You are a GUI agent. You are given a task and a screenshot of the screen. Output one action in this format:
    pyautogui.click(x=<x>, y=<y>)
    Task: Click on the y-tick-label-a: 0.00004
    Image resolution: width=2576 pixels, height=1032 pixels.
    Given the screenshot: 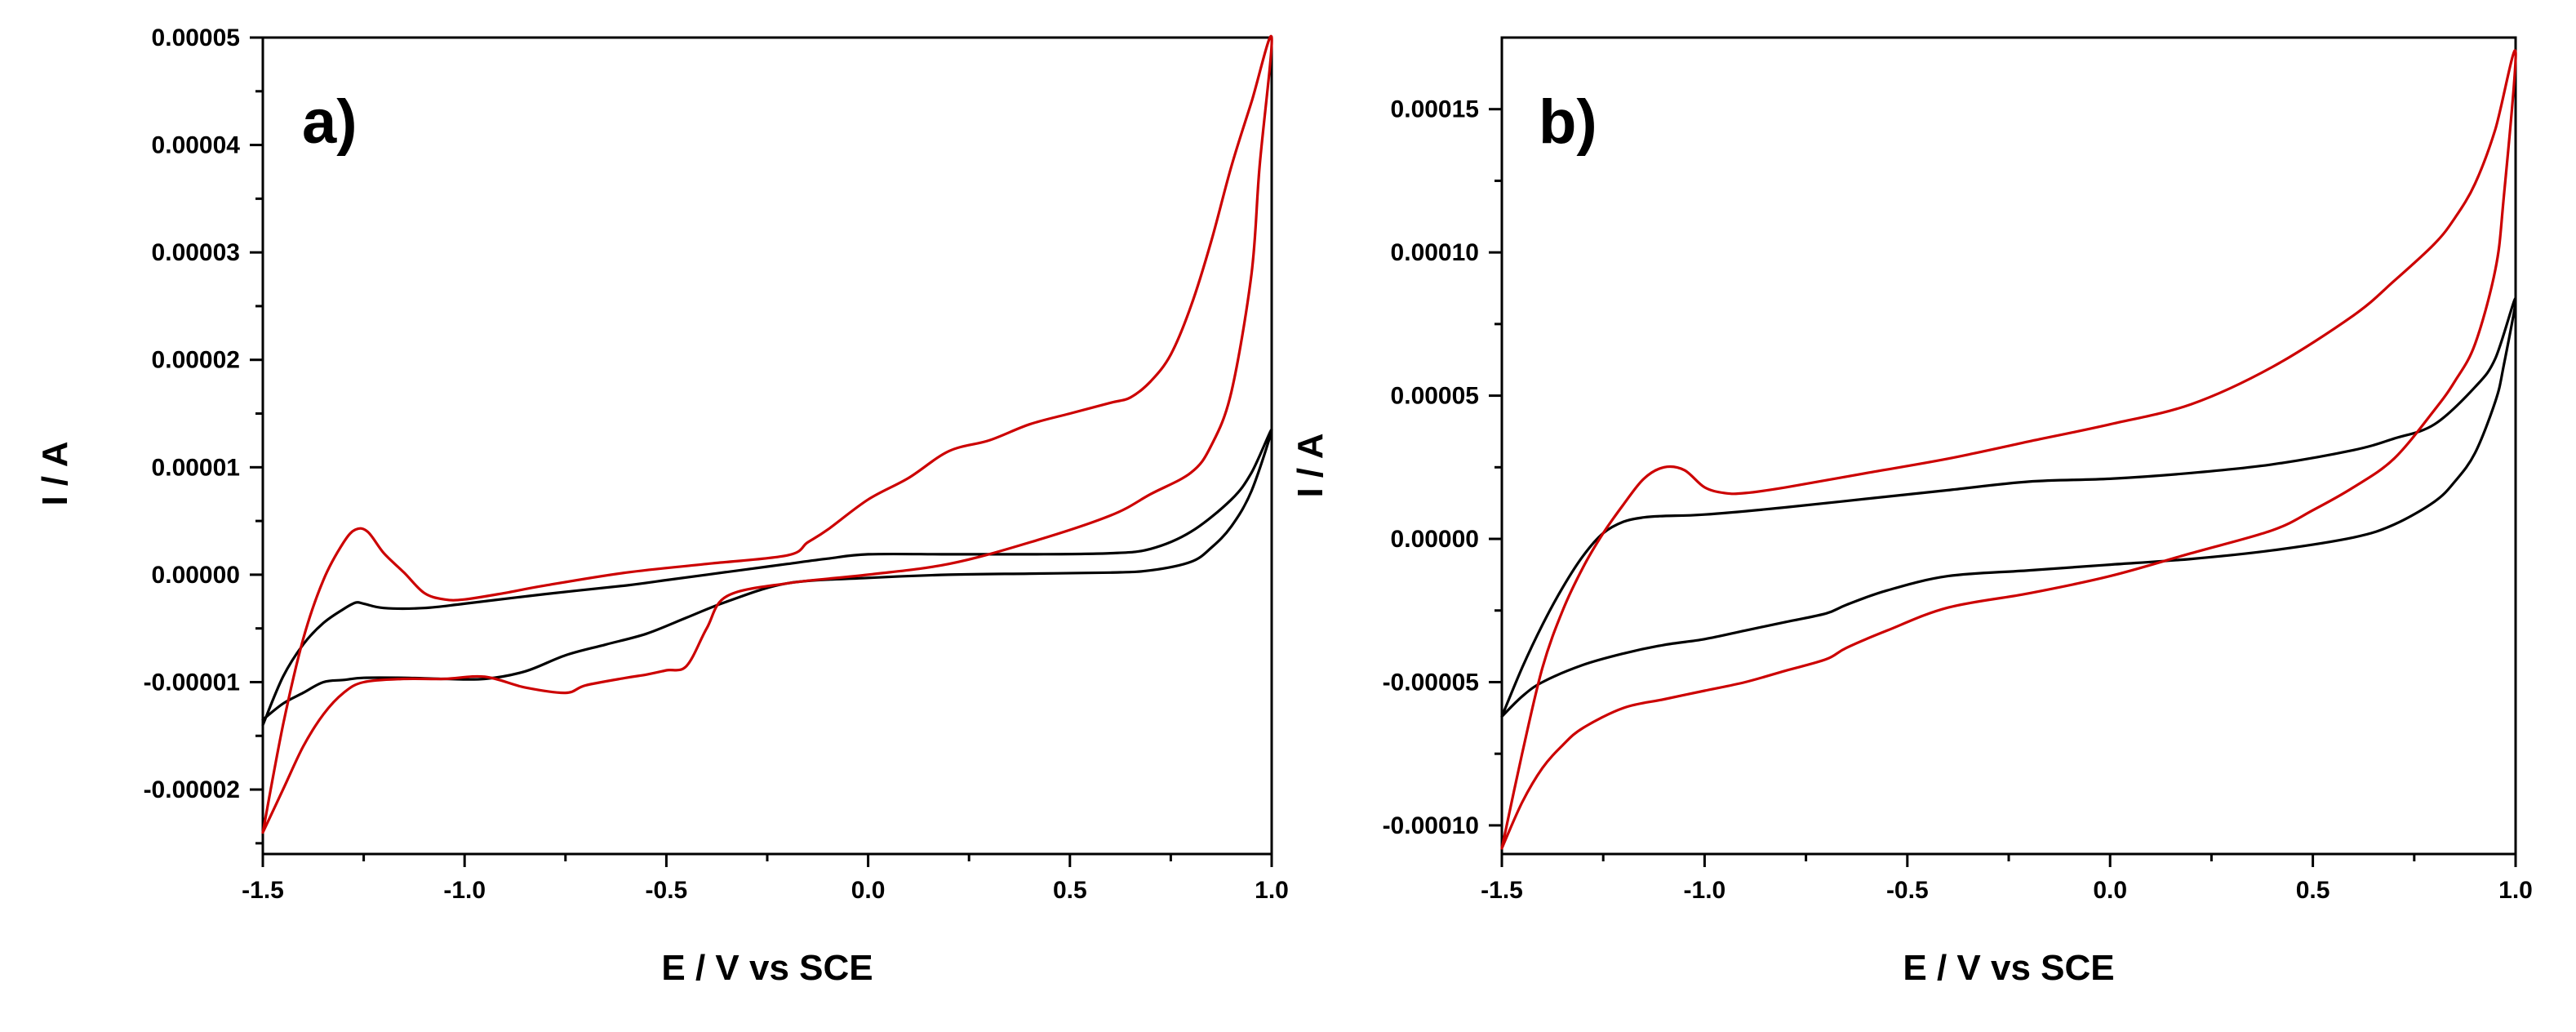 What is the action you would take?
    pyautogui.click(x=196, y=145)
    